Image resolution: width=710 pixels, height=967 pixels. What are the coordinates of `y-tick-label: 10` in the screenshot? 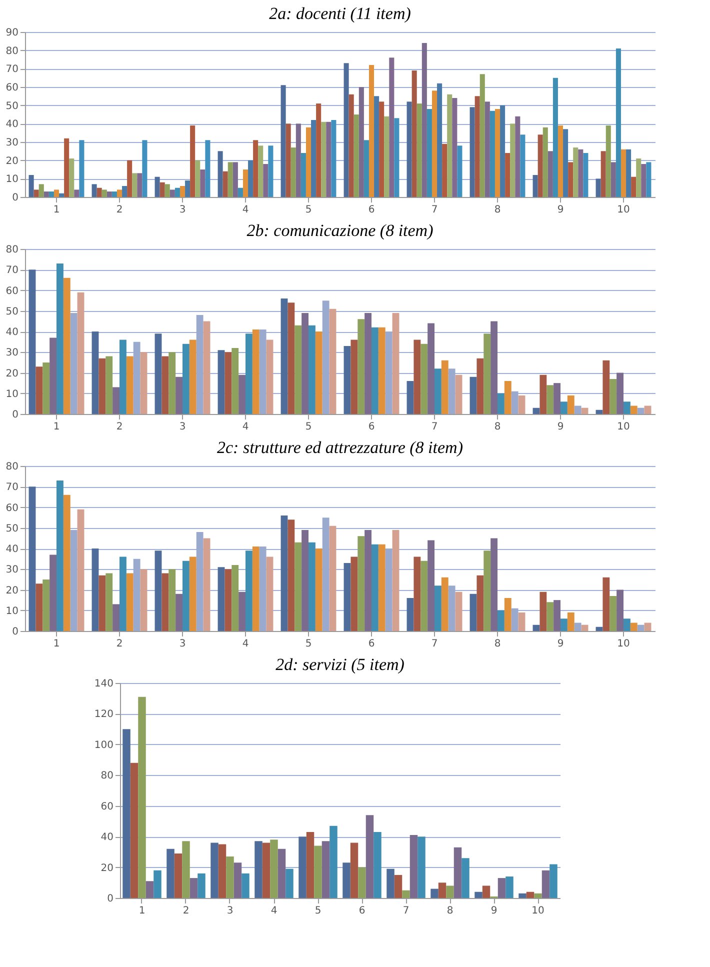 It's located at (12, 394).